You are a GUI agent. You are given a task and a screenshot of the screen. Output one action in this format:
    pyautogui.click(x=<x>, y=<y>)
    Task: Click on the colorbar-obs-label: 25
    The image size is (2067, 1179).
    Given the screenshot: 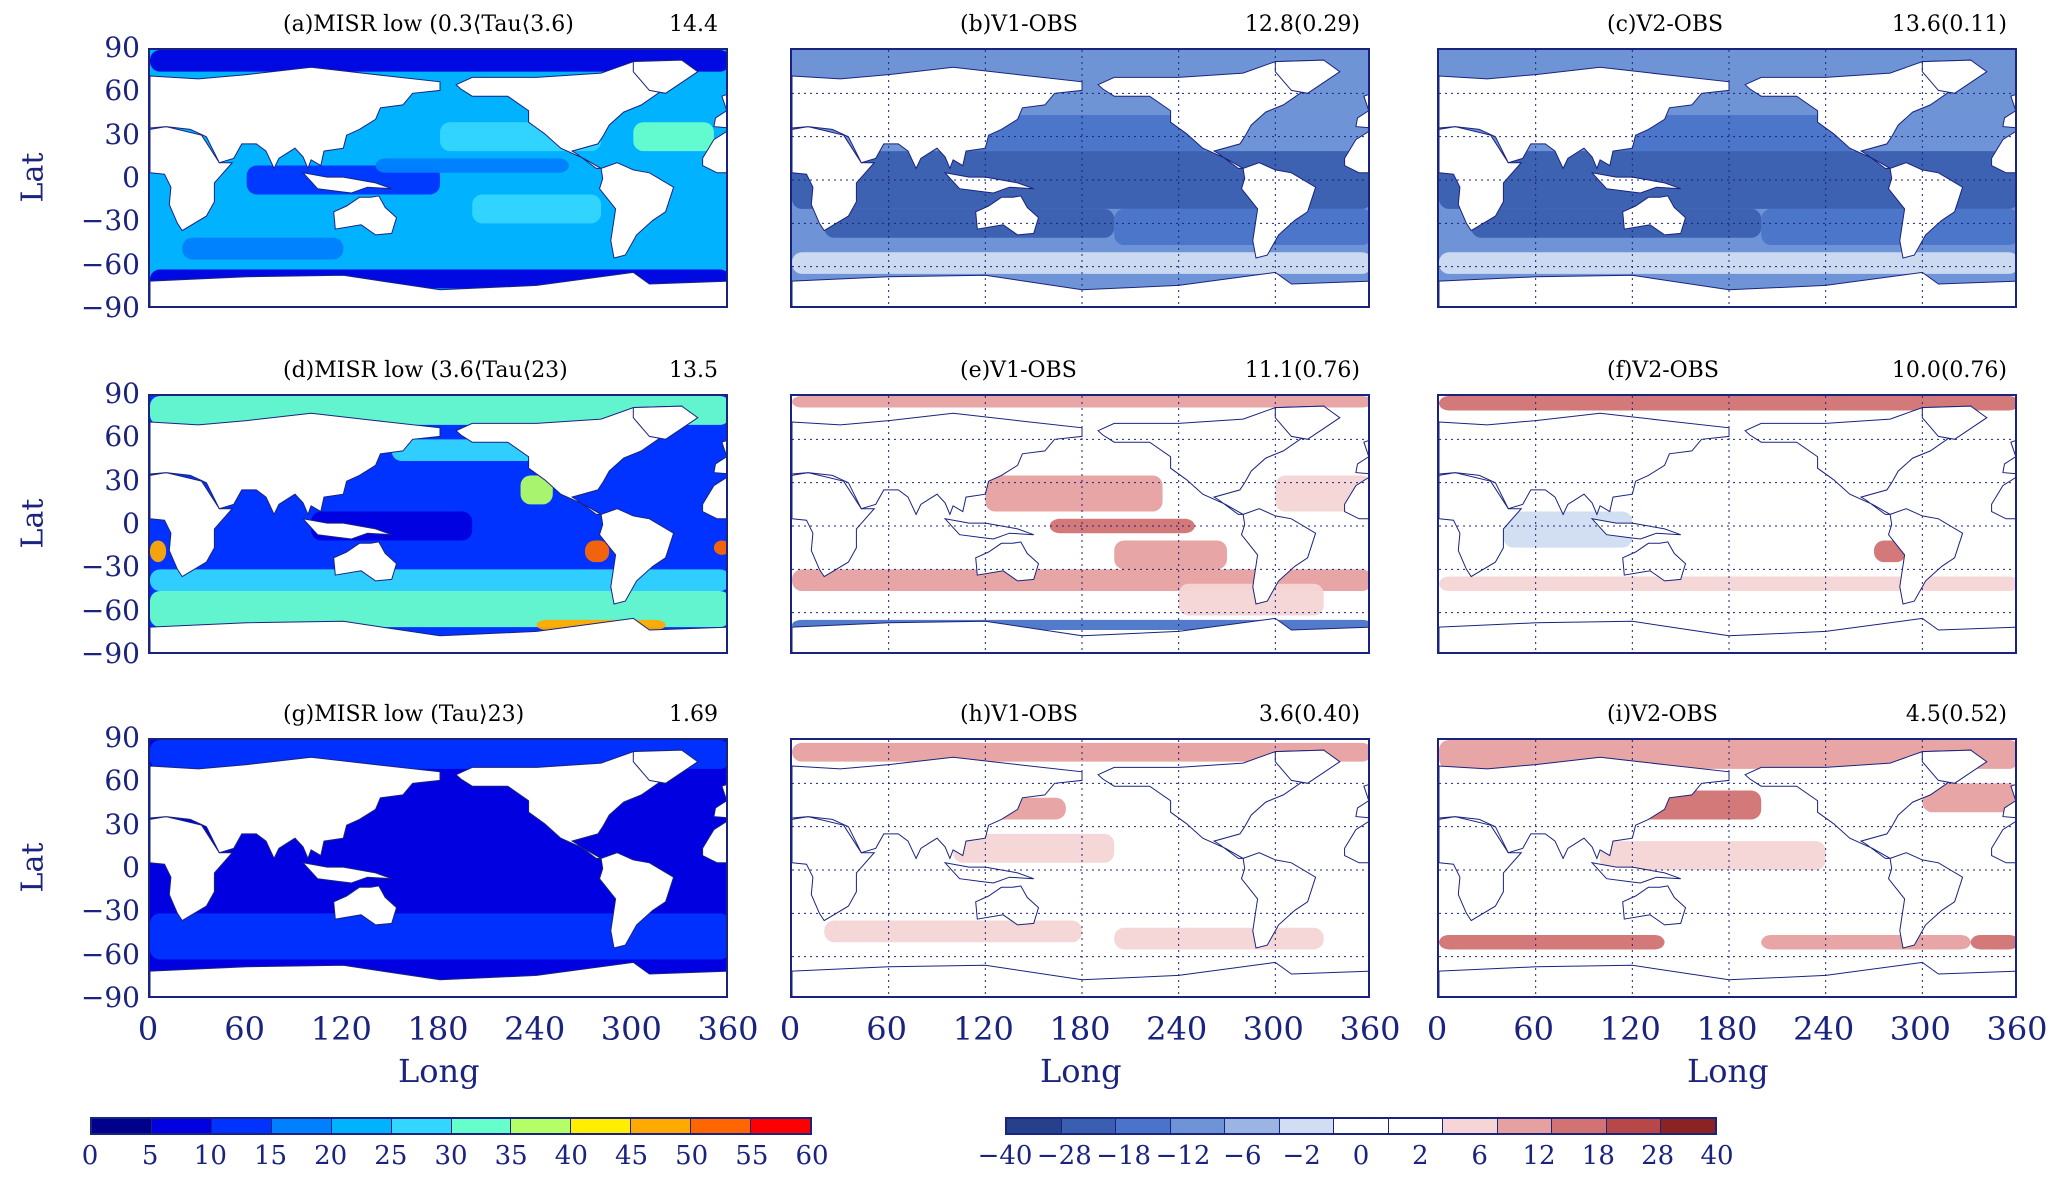 What is the action you would take?
    pyautogui.click(x=391, y=1156)
    